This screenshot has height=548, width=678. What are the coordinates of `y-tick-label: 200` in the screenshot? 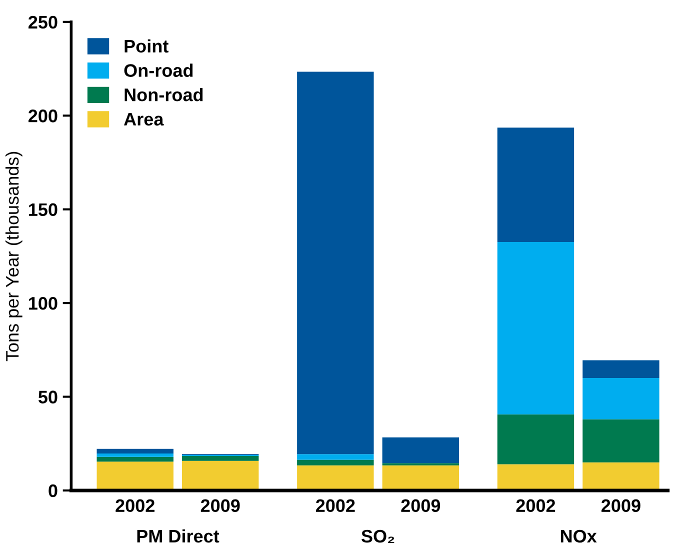 It's located at (43, 116).